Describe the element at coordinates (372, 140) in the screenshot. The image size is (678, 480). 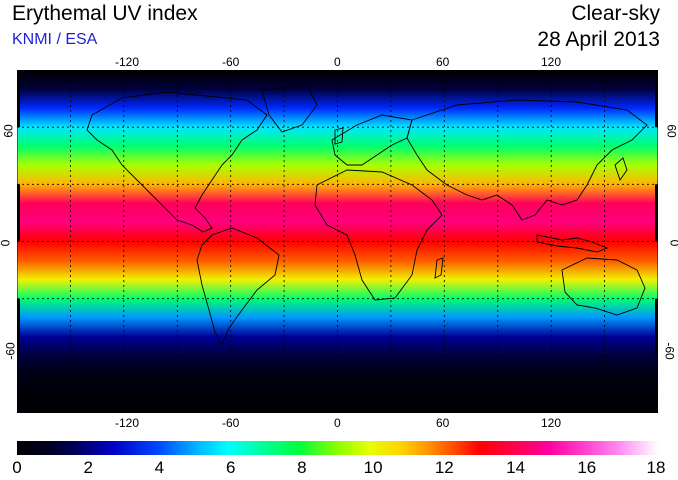
I see `europe-outline` at that location.